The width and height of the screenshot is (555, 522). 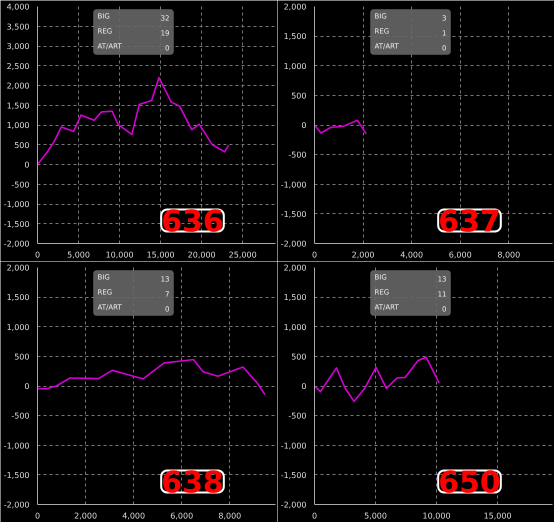 What do you see at coordinates (469, 222) in the screenshot?
I see `text: 637` at bounding box center [469, 222].